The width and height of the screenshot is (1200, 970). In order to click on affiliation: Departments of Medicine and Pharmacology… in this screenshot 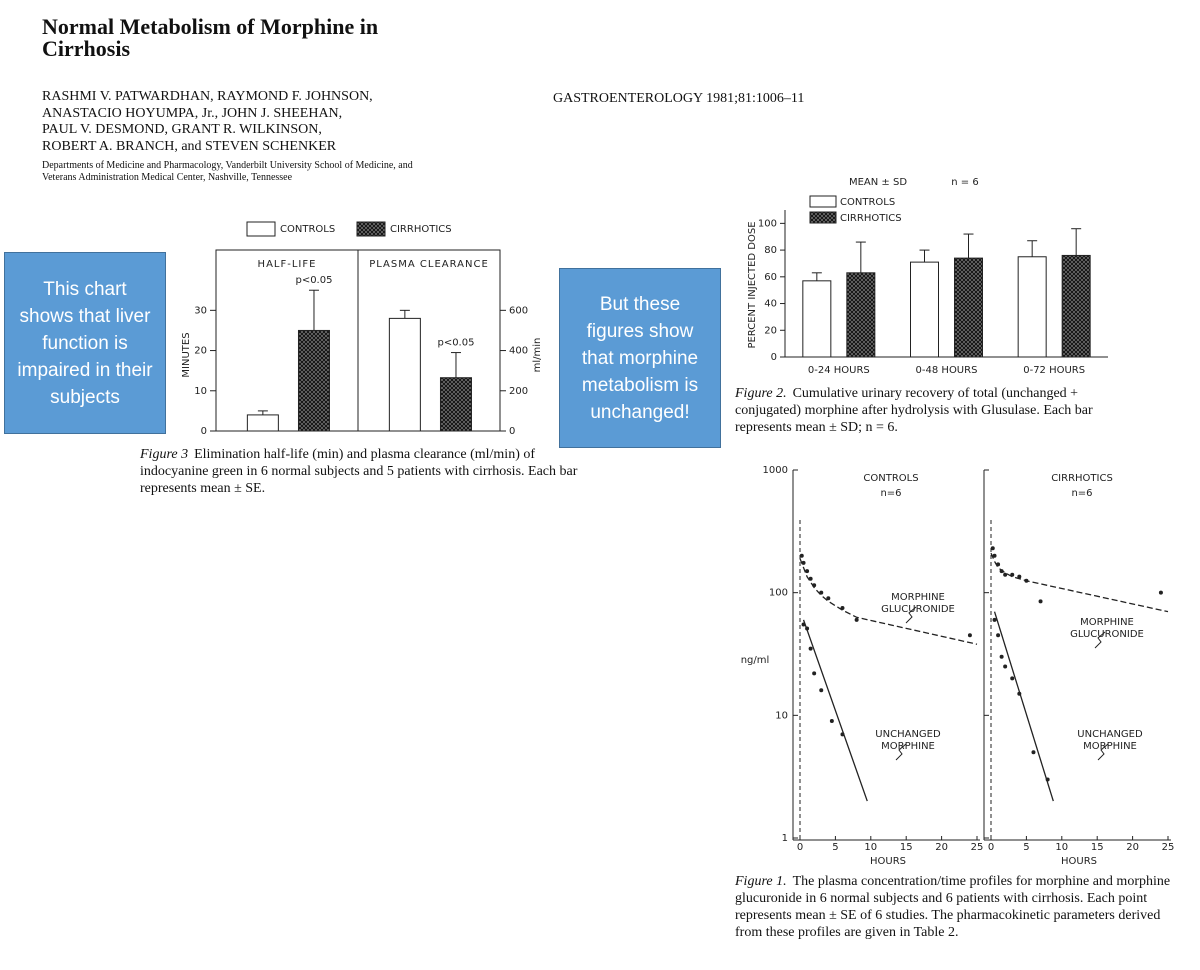, I will do `click(227, 172)`.